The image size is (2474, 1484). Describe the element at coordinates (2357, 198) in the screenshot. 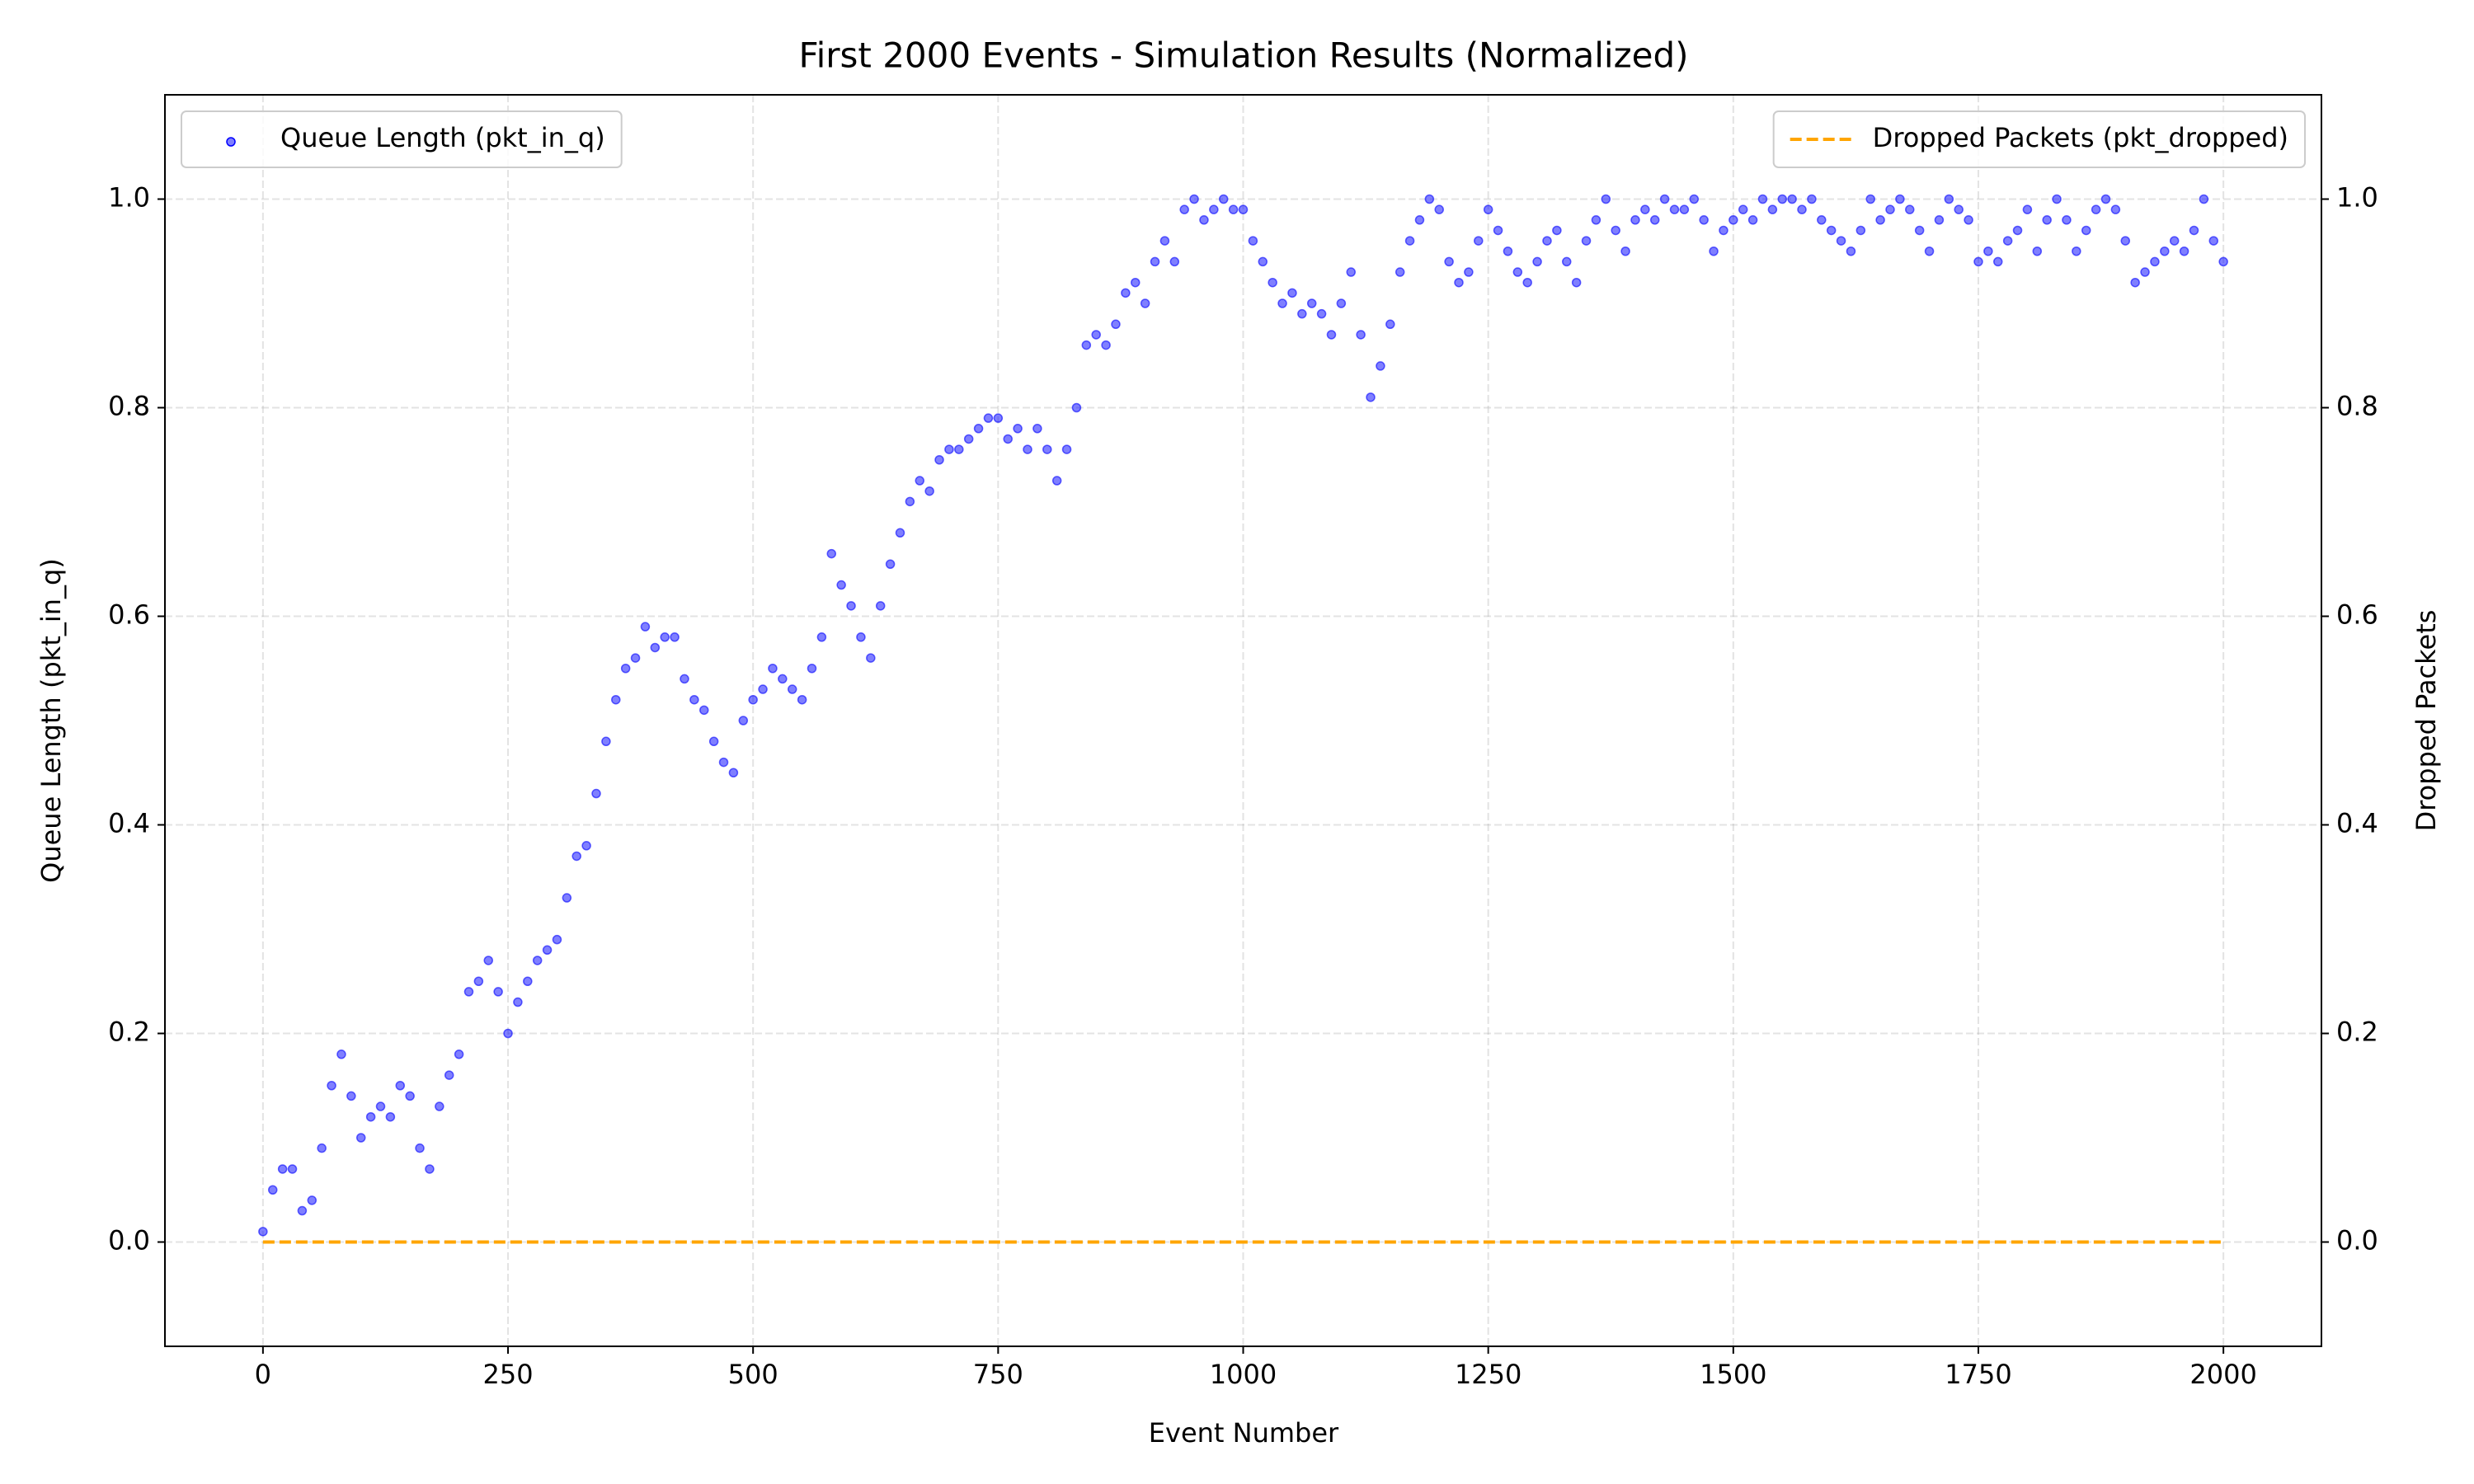

I see `y2-tick-label: 1.0` at that location.